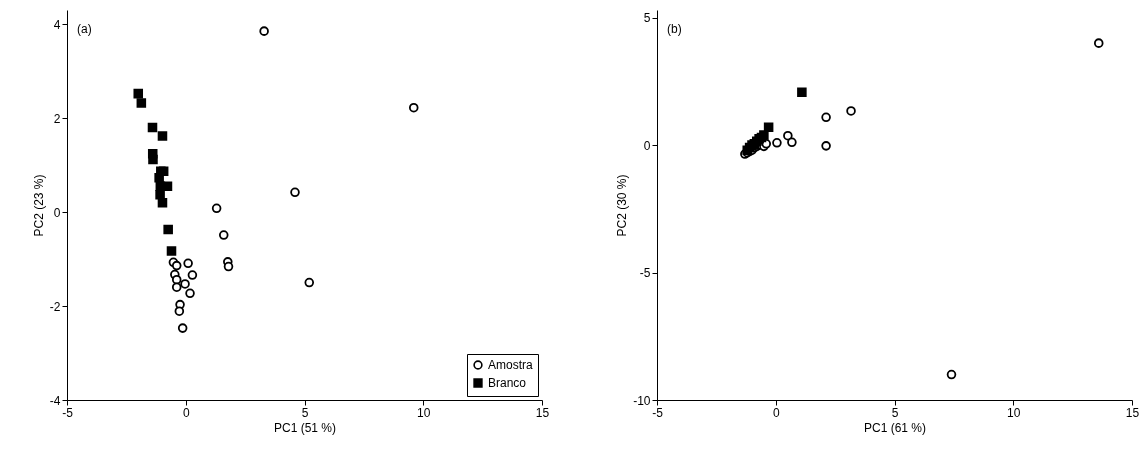 This screenshot has height=464, width=1147. I want to click on y-tick-label: -5, so click(645, 273).